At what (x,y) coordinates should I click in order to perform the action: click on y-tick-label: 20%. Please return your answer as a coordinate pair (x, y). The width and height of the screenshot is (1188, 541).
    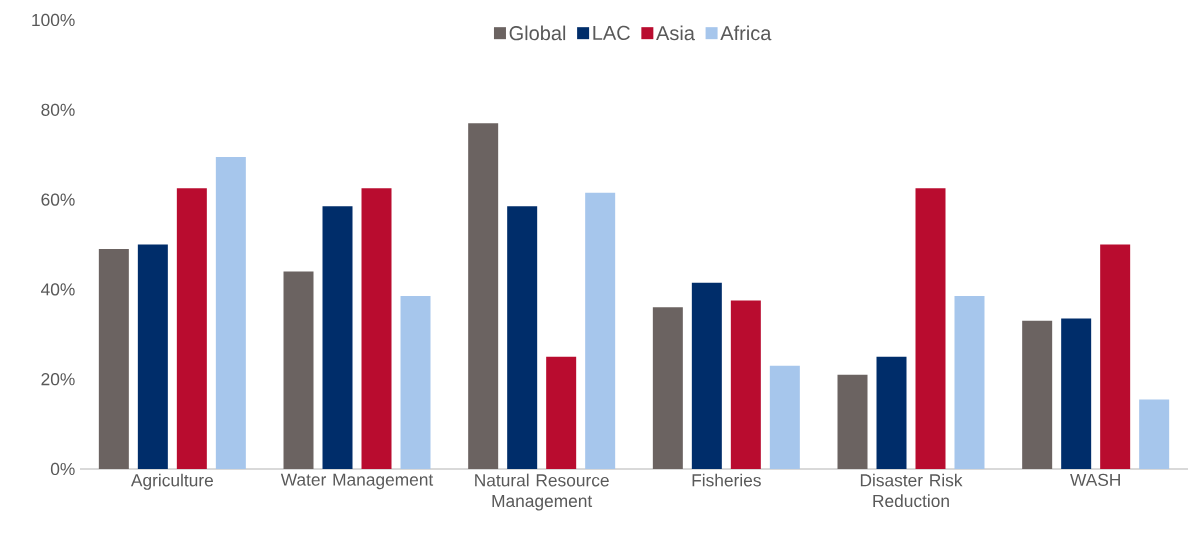
    Looking at the image, I should click on (58, 379).